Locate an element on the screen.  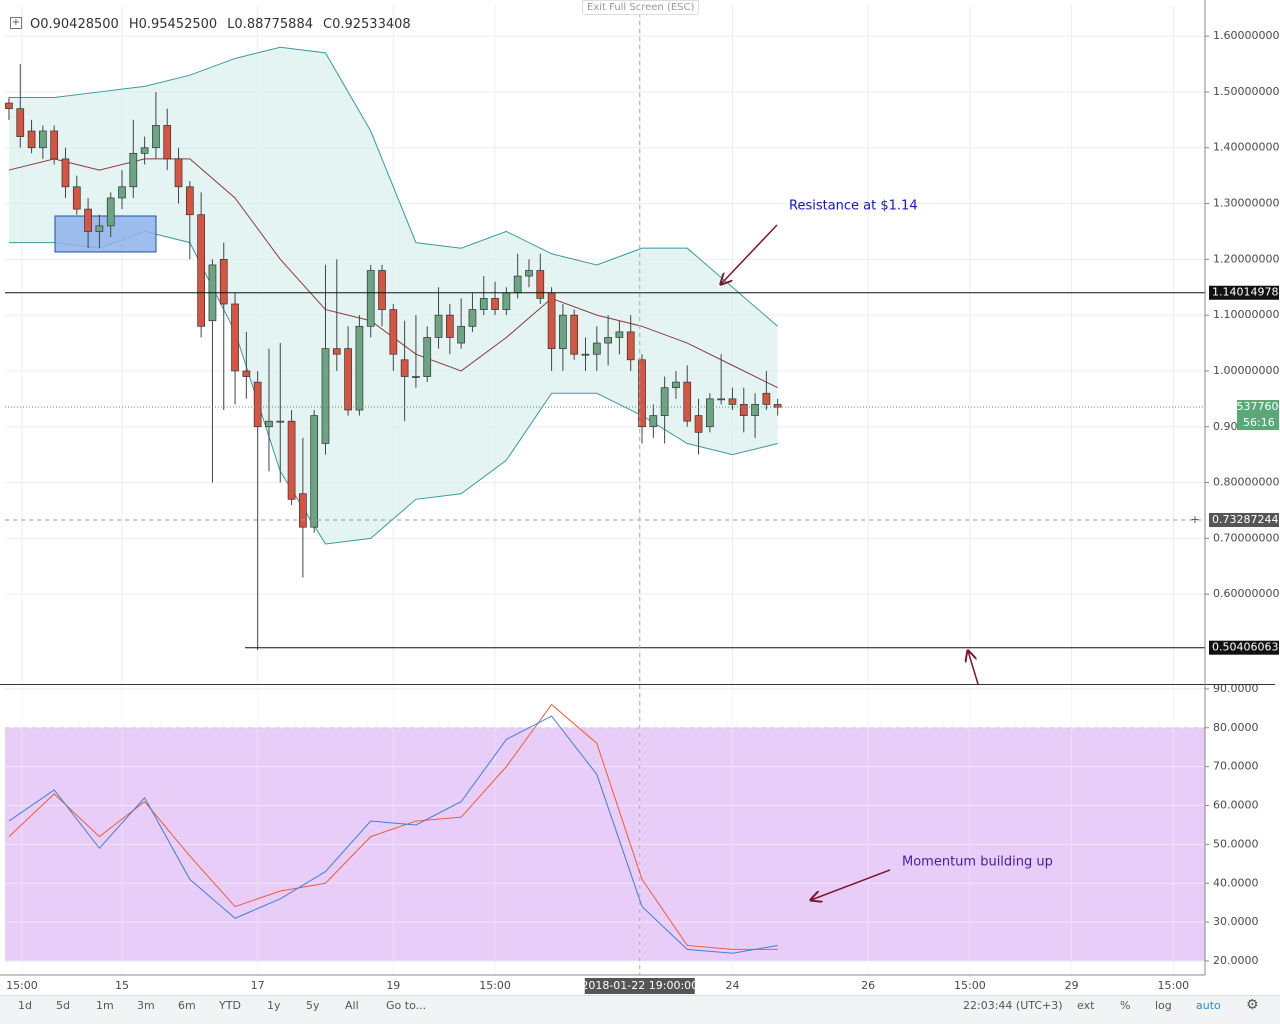
y-tick-label: 0.70000000 is located at coordinates (1246, 537).